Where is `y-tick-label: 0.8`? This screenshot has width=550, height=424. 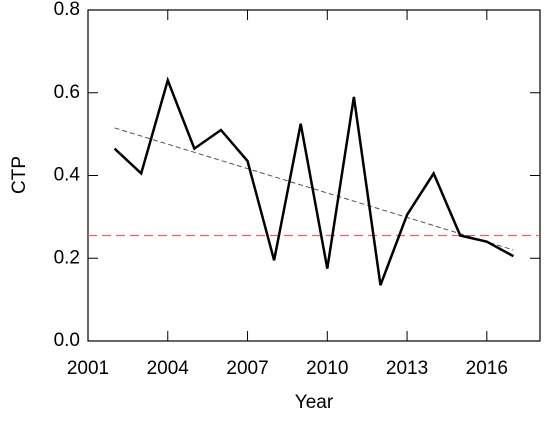 y-tick-label: 0.8 is located at coordinates (67, 10).